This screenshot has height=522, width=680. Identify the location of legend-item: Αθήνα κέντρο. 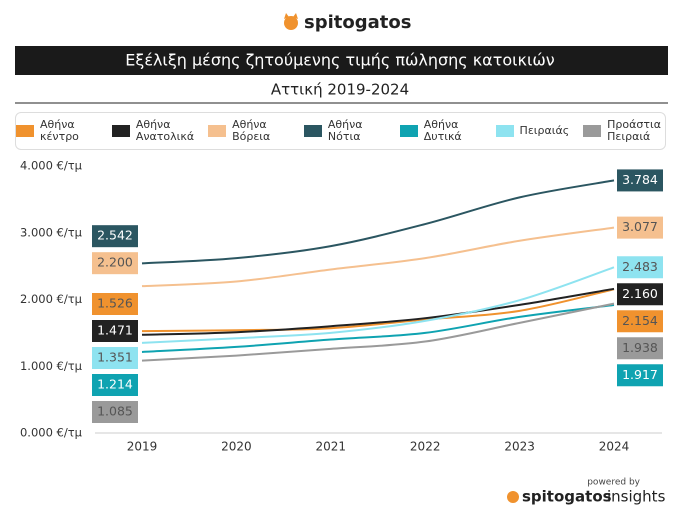
(57, 131).